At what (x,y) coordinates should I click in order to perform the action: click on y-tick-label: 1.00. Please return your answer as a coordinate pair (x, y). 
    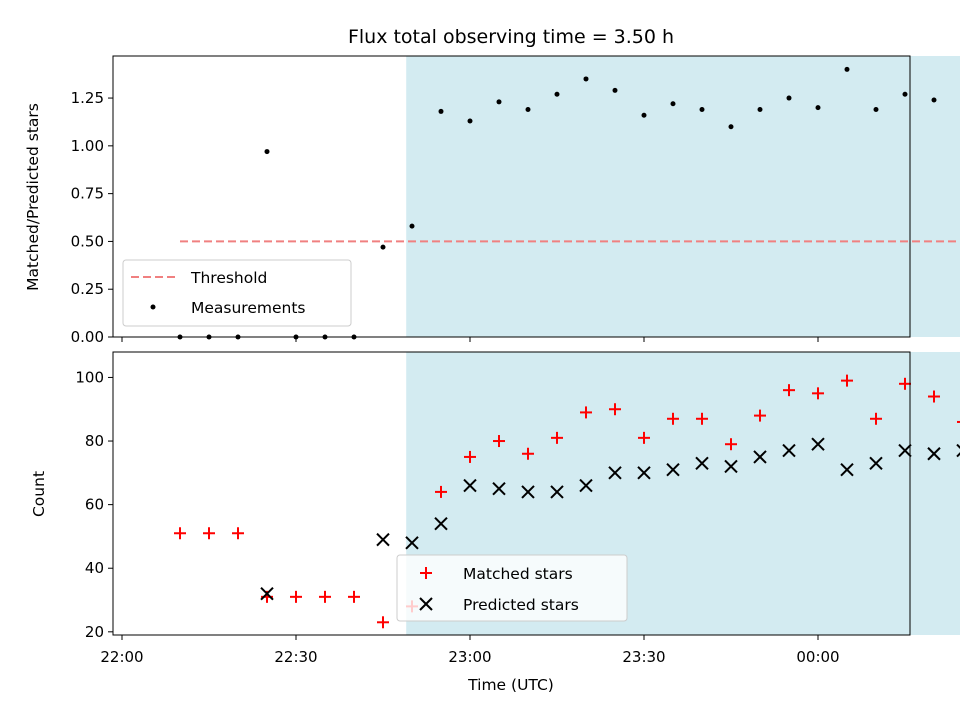
    Looking at the image, I should click on (87, 146).